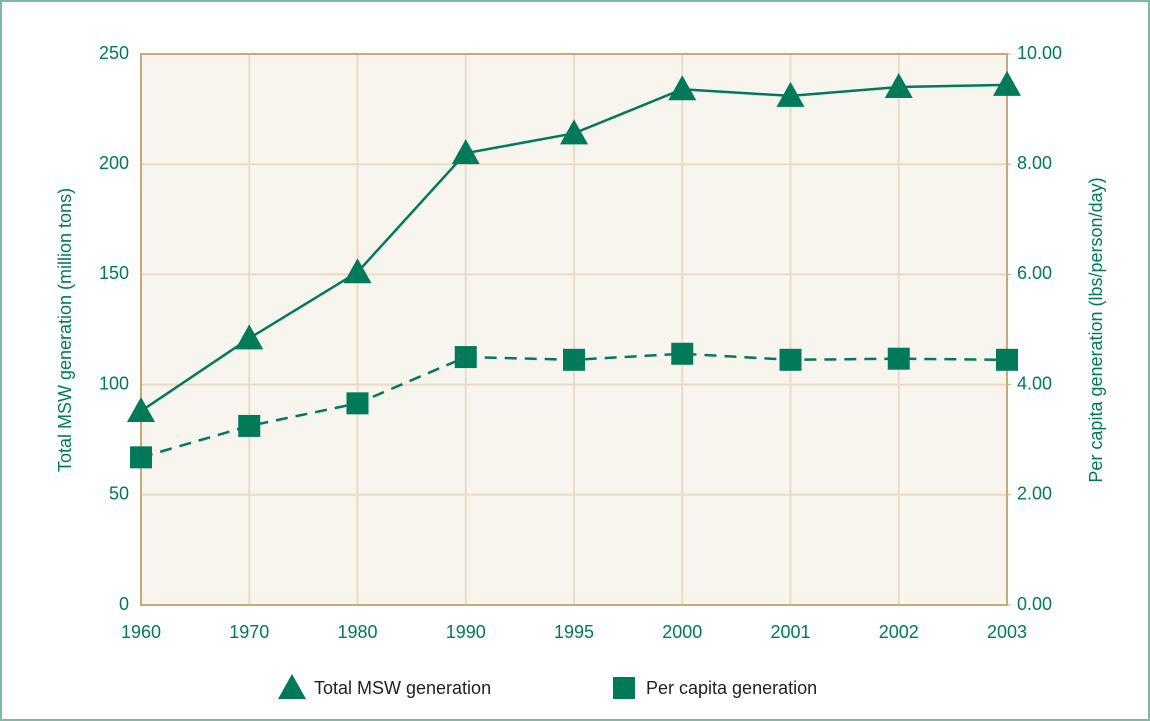  I want to click on y2-tick-label: 2.00, so click(1034, 494).